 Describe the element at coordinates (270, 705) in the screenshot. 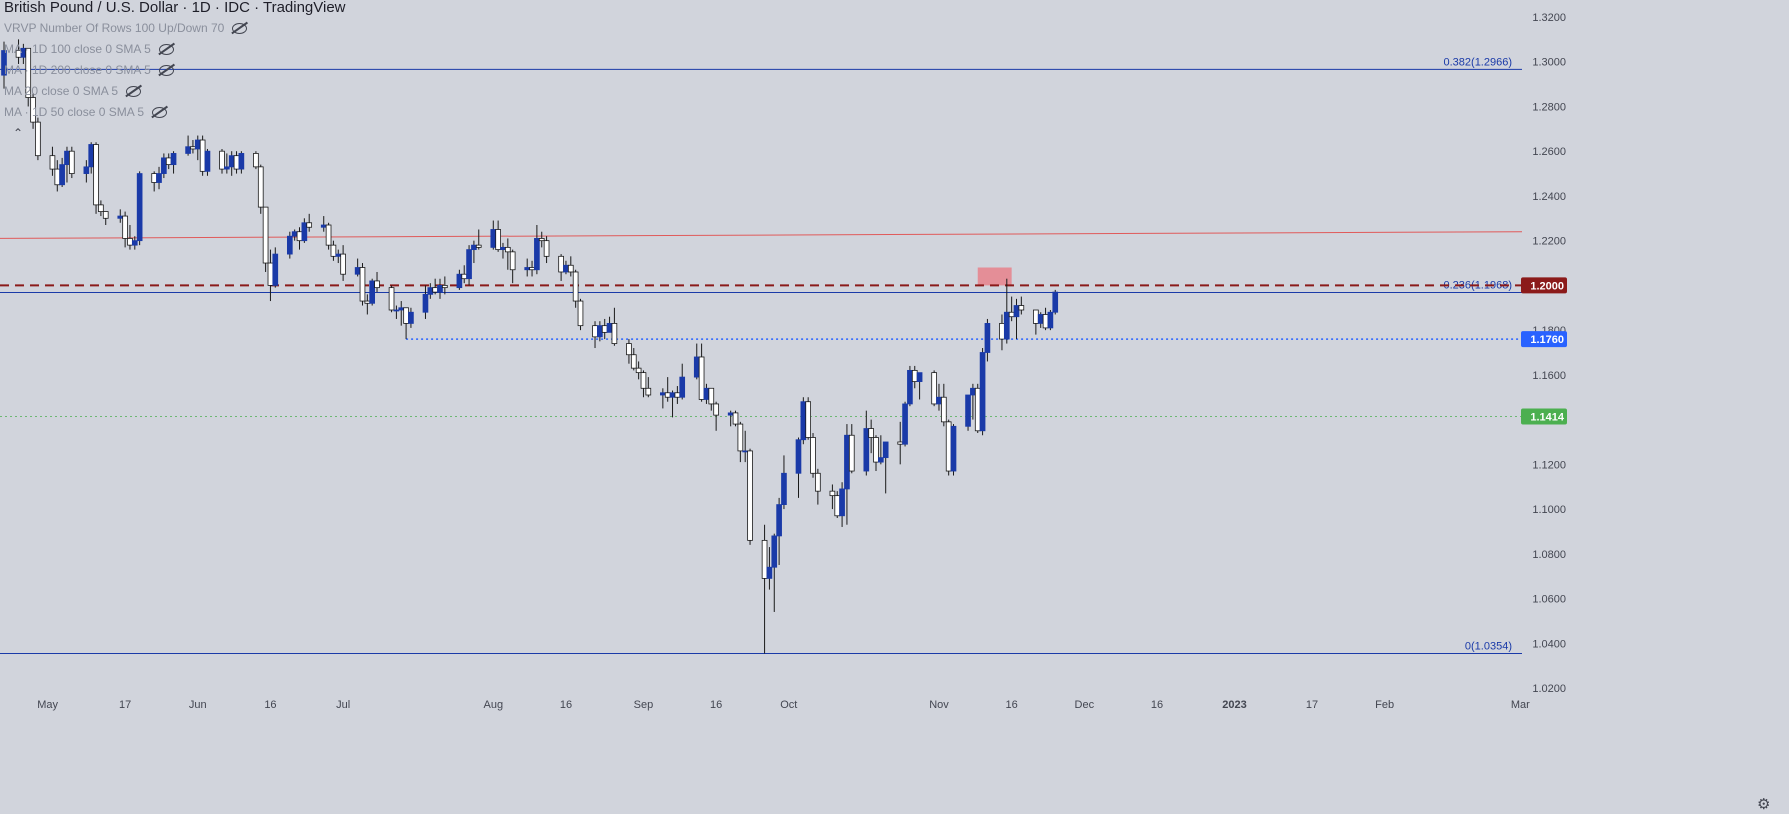

I see `x-tick-label: 16` at that location.